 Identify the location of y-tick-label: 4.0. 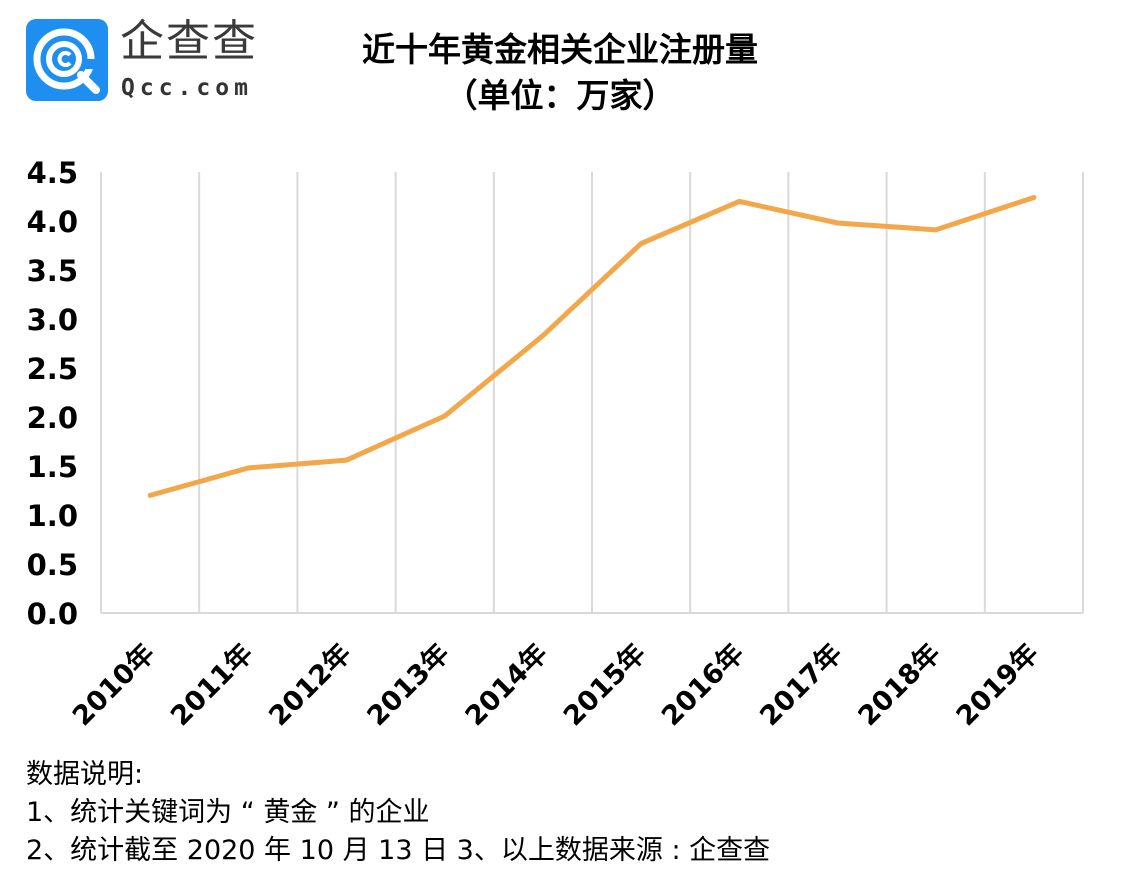
(52, 222).